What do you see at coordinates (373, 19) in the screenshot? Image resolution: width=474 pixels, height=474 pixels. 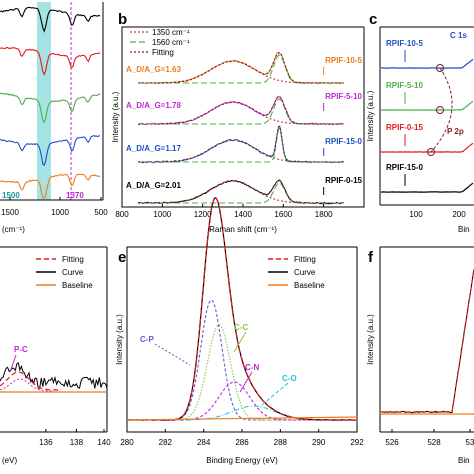 I see `panel-letter-c: c` at bounding box center [373, 19].